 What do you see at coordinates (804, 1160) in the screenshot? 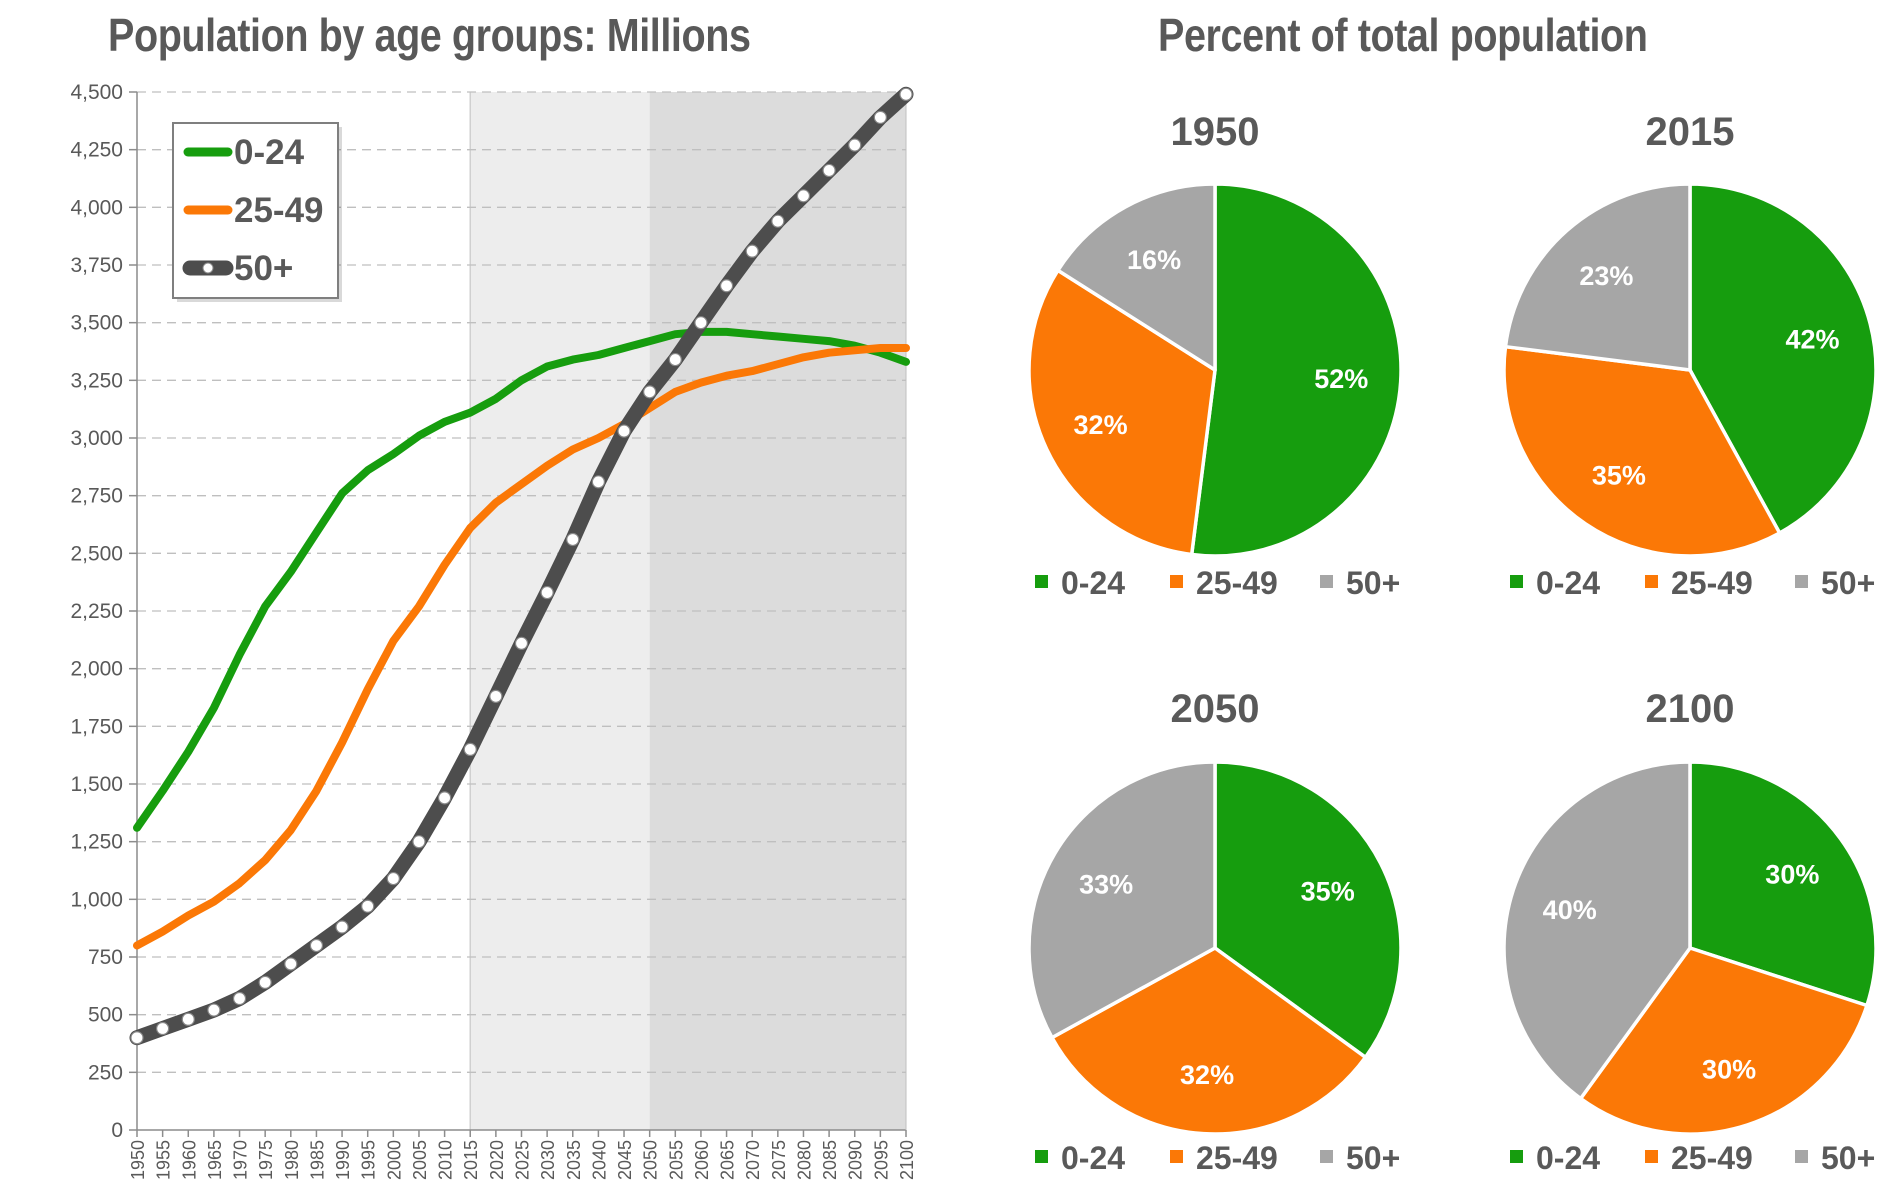
I see `x-tick-label: 2080` at bounding box center [804, 1160].